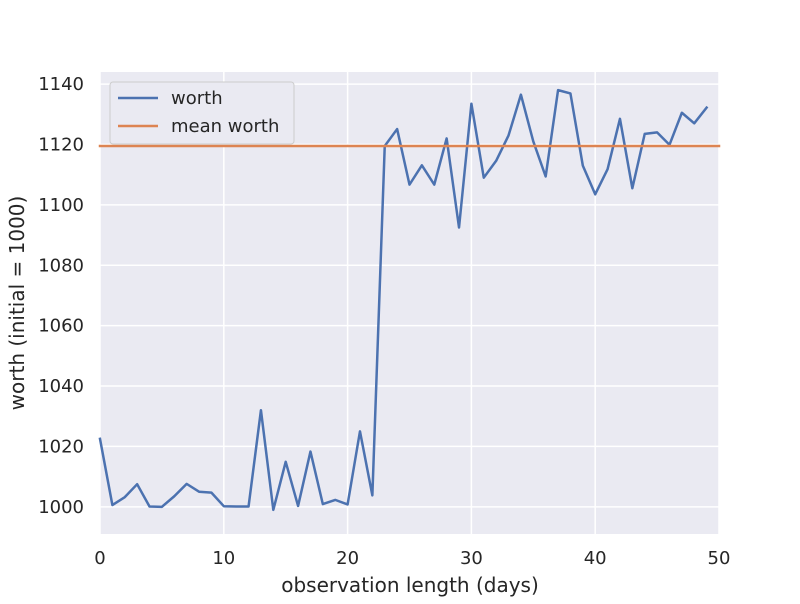 The width and height of the screenshot is (800, 604). I want to click on y-tick-label: 1120, so click(61, 144).